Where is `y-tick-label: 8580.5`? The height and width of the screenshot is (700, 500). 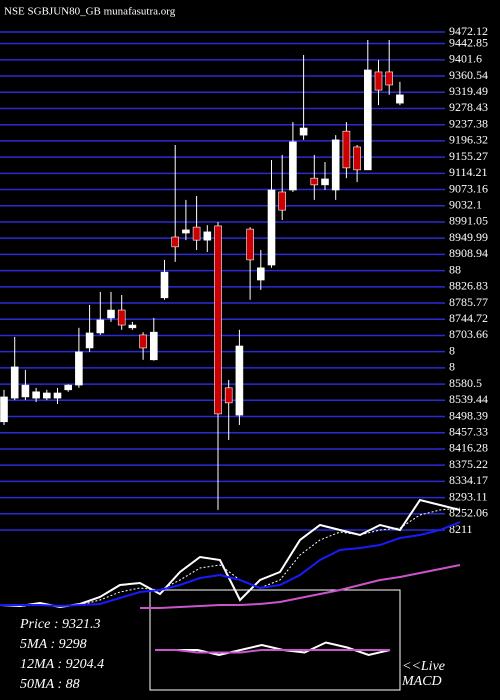 y-tick-label: 8580.5 is located at coordinates (465, 383).